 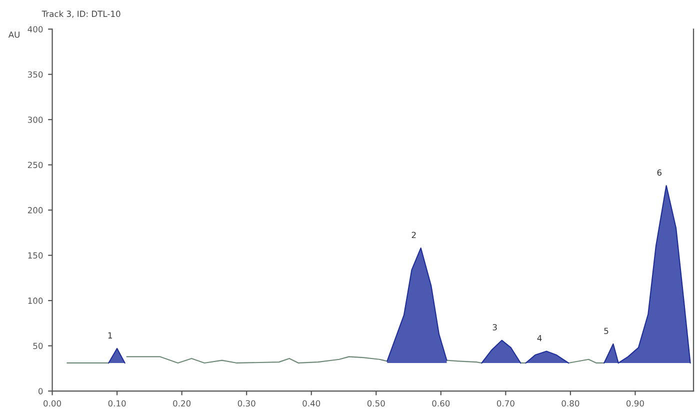 What do you see at coordinates (414, 235) in the screenshot?
I see `annotation: 2` at bounding box center [414, 235].